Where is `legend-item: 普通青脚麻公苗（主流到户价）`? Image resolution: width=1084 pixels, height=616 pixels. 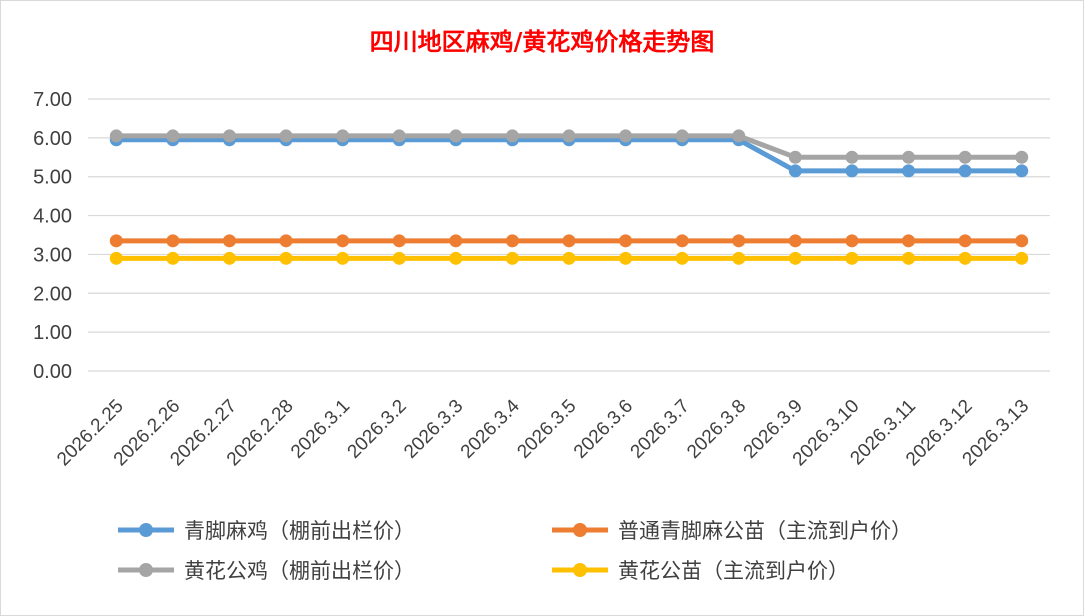 legend-item: 普通青脚麻公苗（主流到户价） is located at coordinates (732, 531).